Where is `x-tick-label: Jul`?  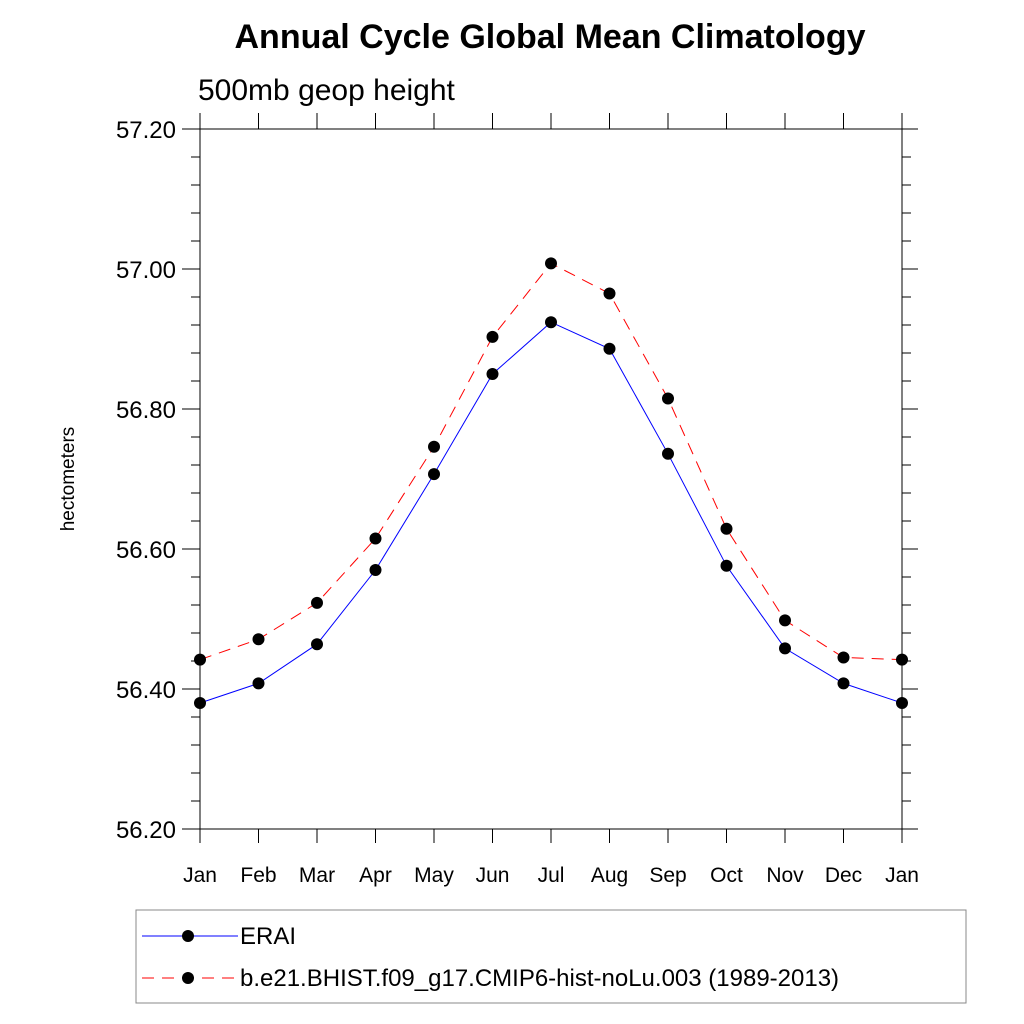
x-tick-label: Jul is located at coordinates (551, 875).